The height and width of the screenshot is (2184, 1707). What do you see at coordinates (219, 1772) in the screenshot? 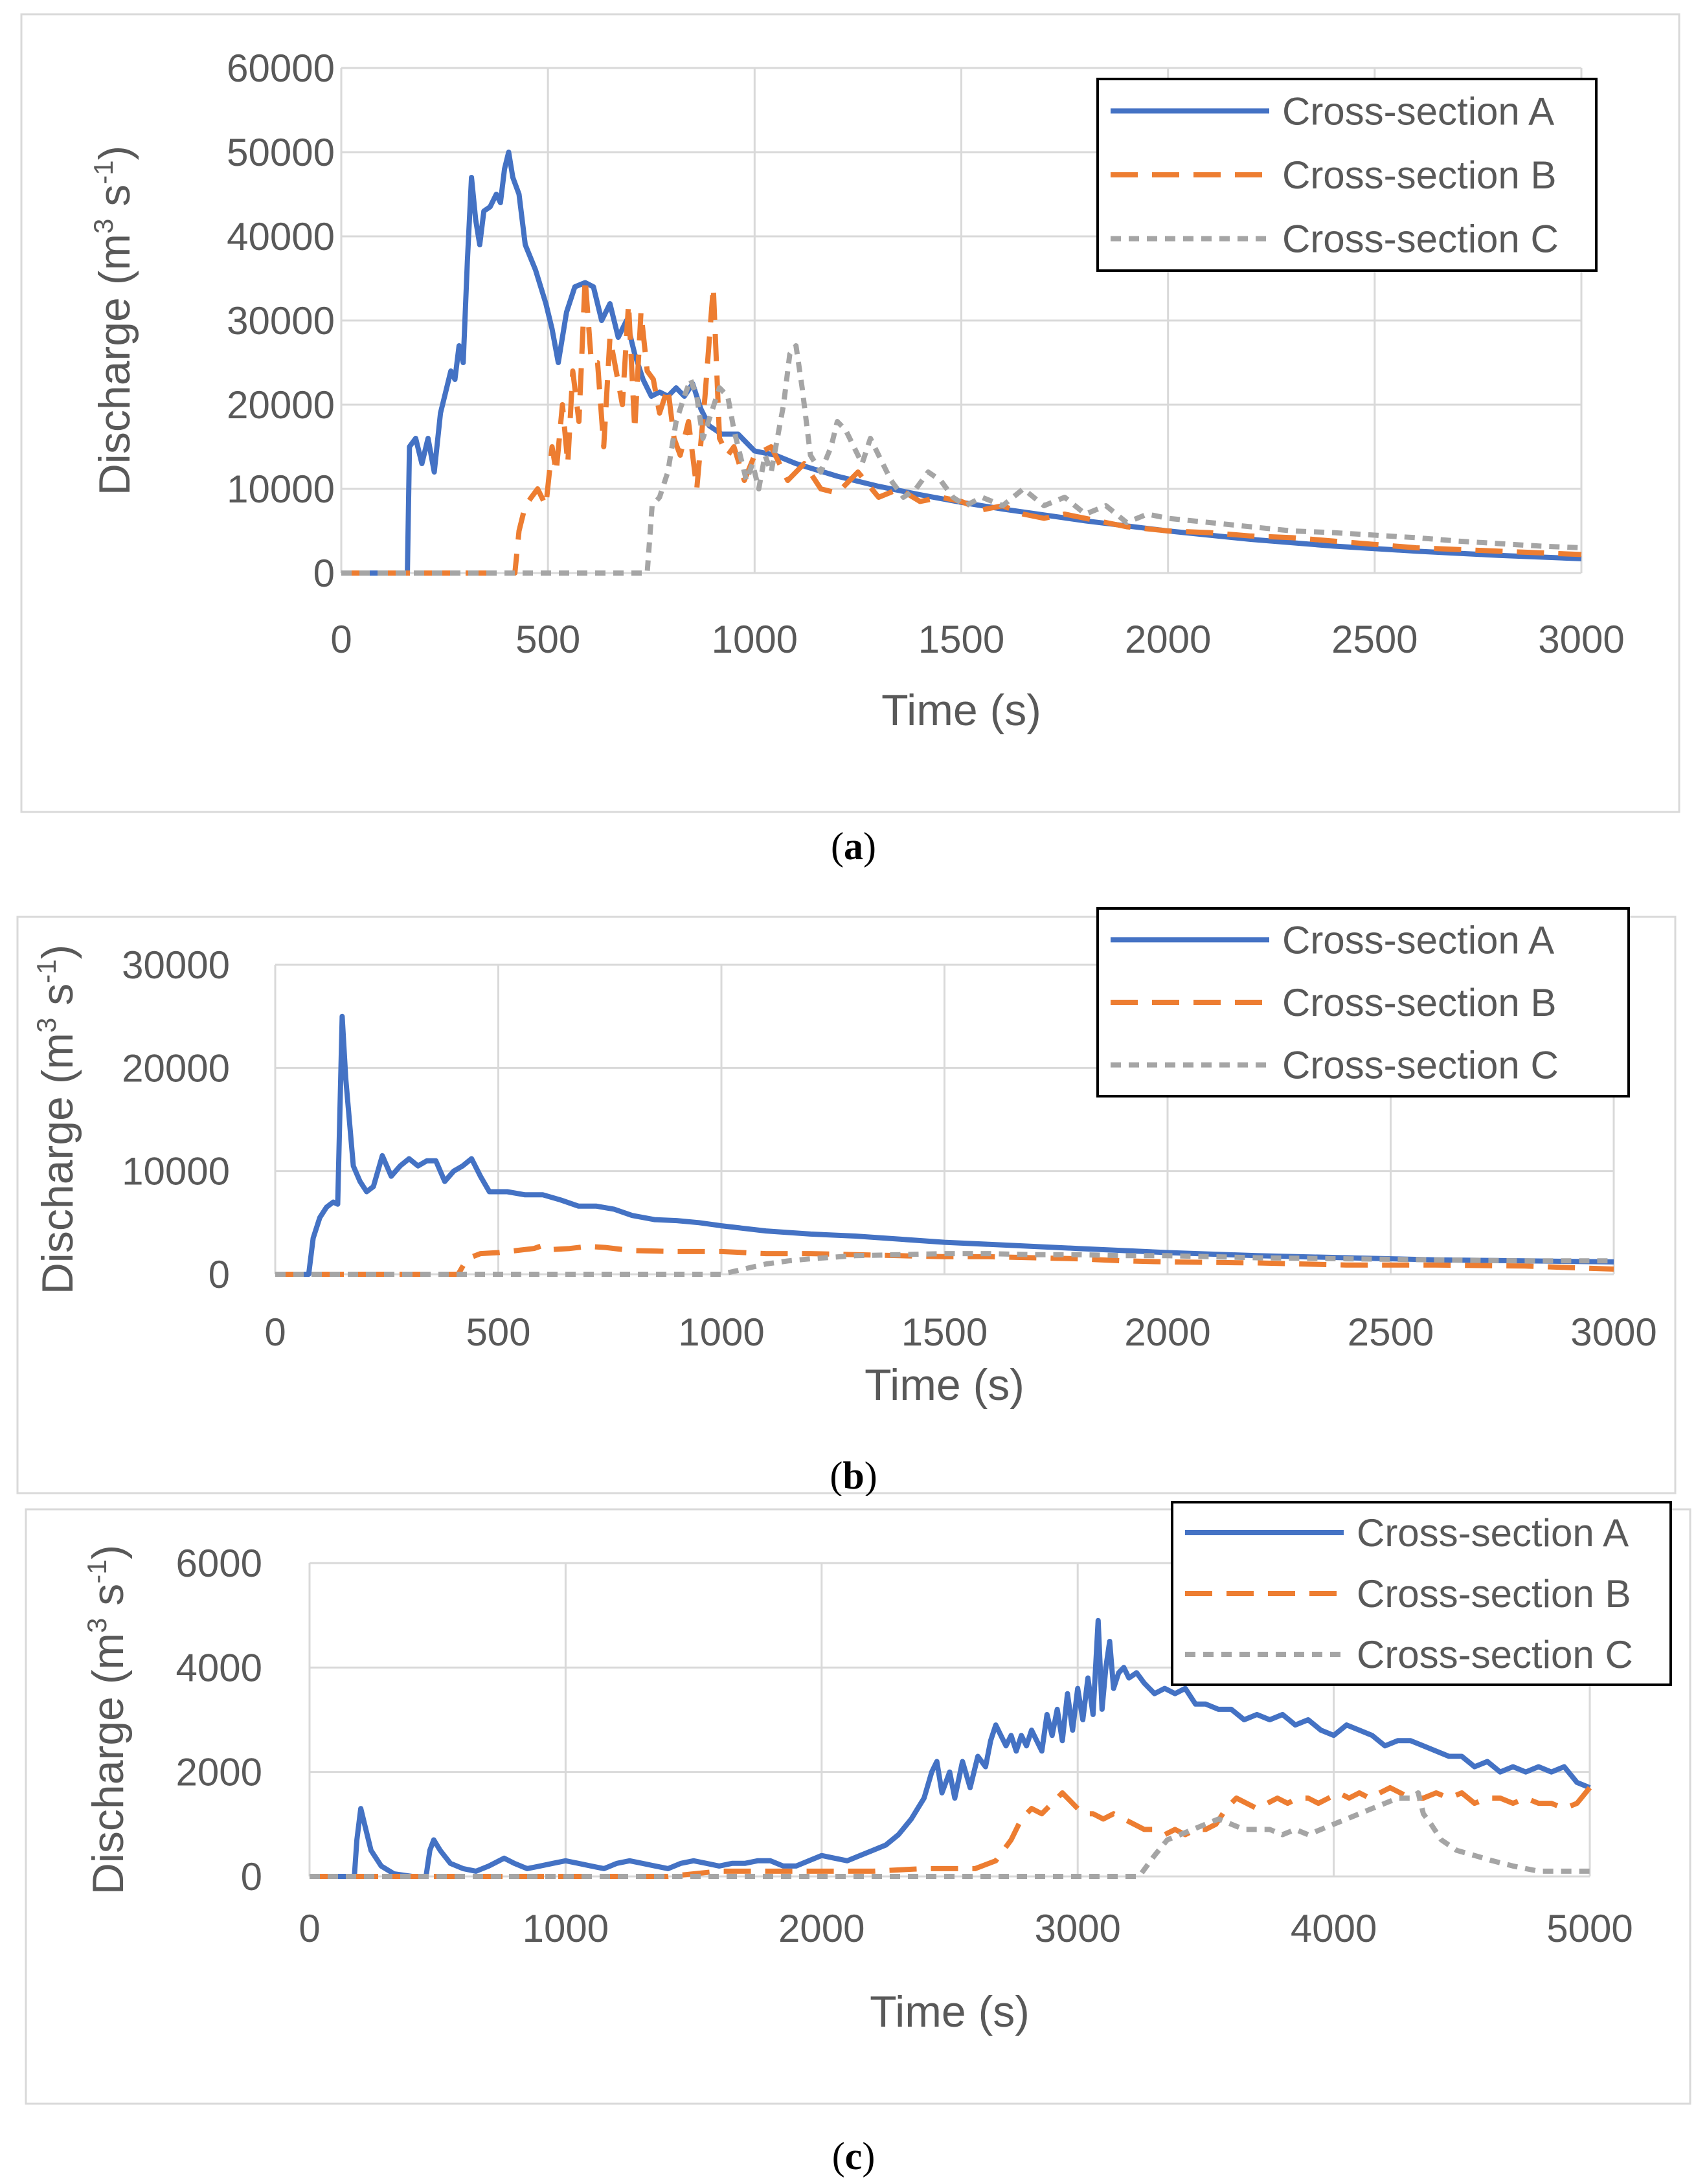
I see `y-tick-label: 2000` at bounding box center [219, 1772].